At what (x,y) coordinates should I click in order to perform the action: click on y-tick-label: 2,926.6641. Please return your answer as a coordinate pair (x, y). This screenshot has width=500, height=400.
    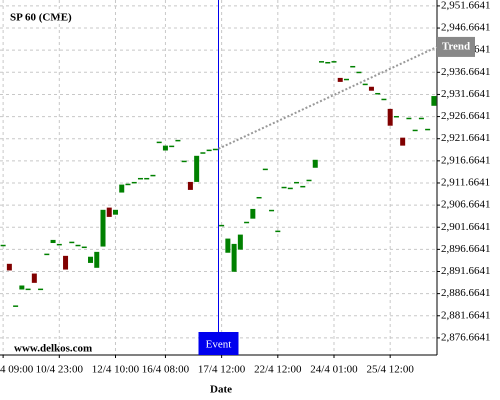
    Looking at the image, I should click on (466, 116).